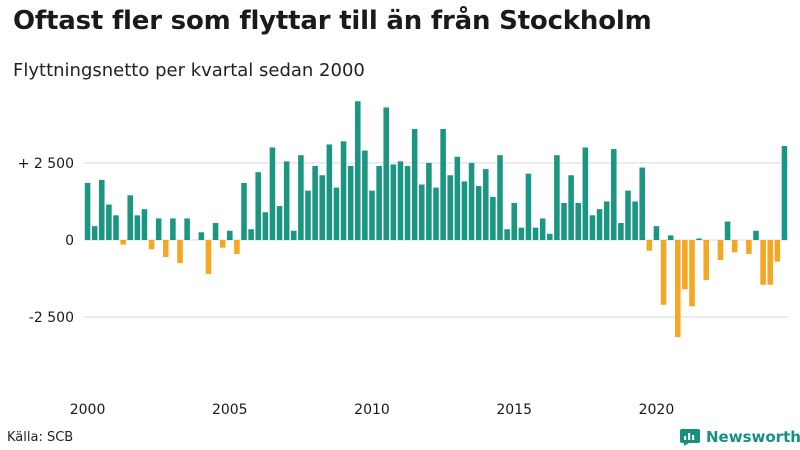 Image resolution: width=800 pixels, height=450 pixels. What do you see at coordinates (336, 213) in the screenshot?
I see `bar: 2008 K4: 1700` at bounding box center [336, 213].